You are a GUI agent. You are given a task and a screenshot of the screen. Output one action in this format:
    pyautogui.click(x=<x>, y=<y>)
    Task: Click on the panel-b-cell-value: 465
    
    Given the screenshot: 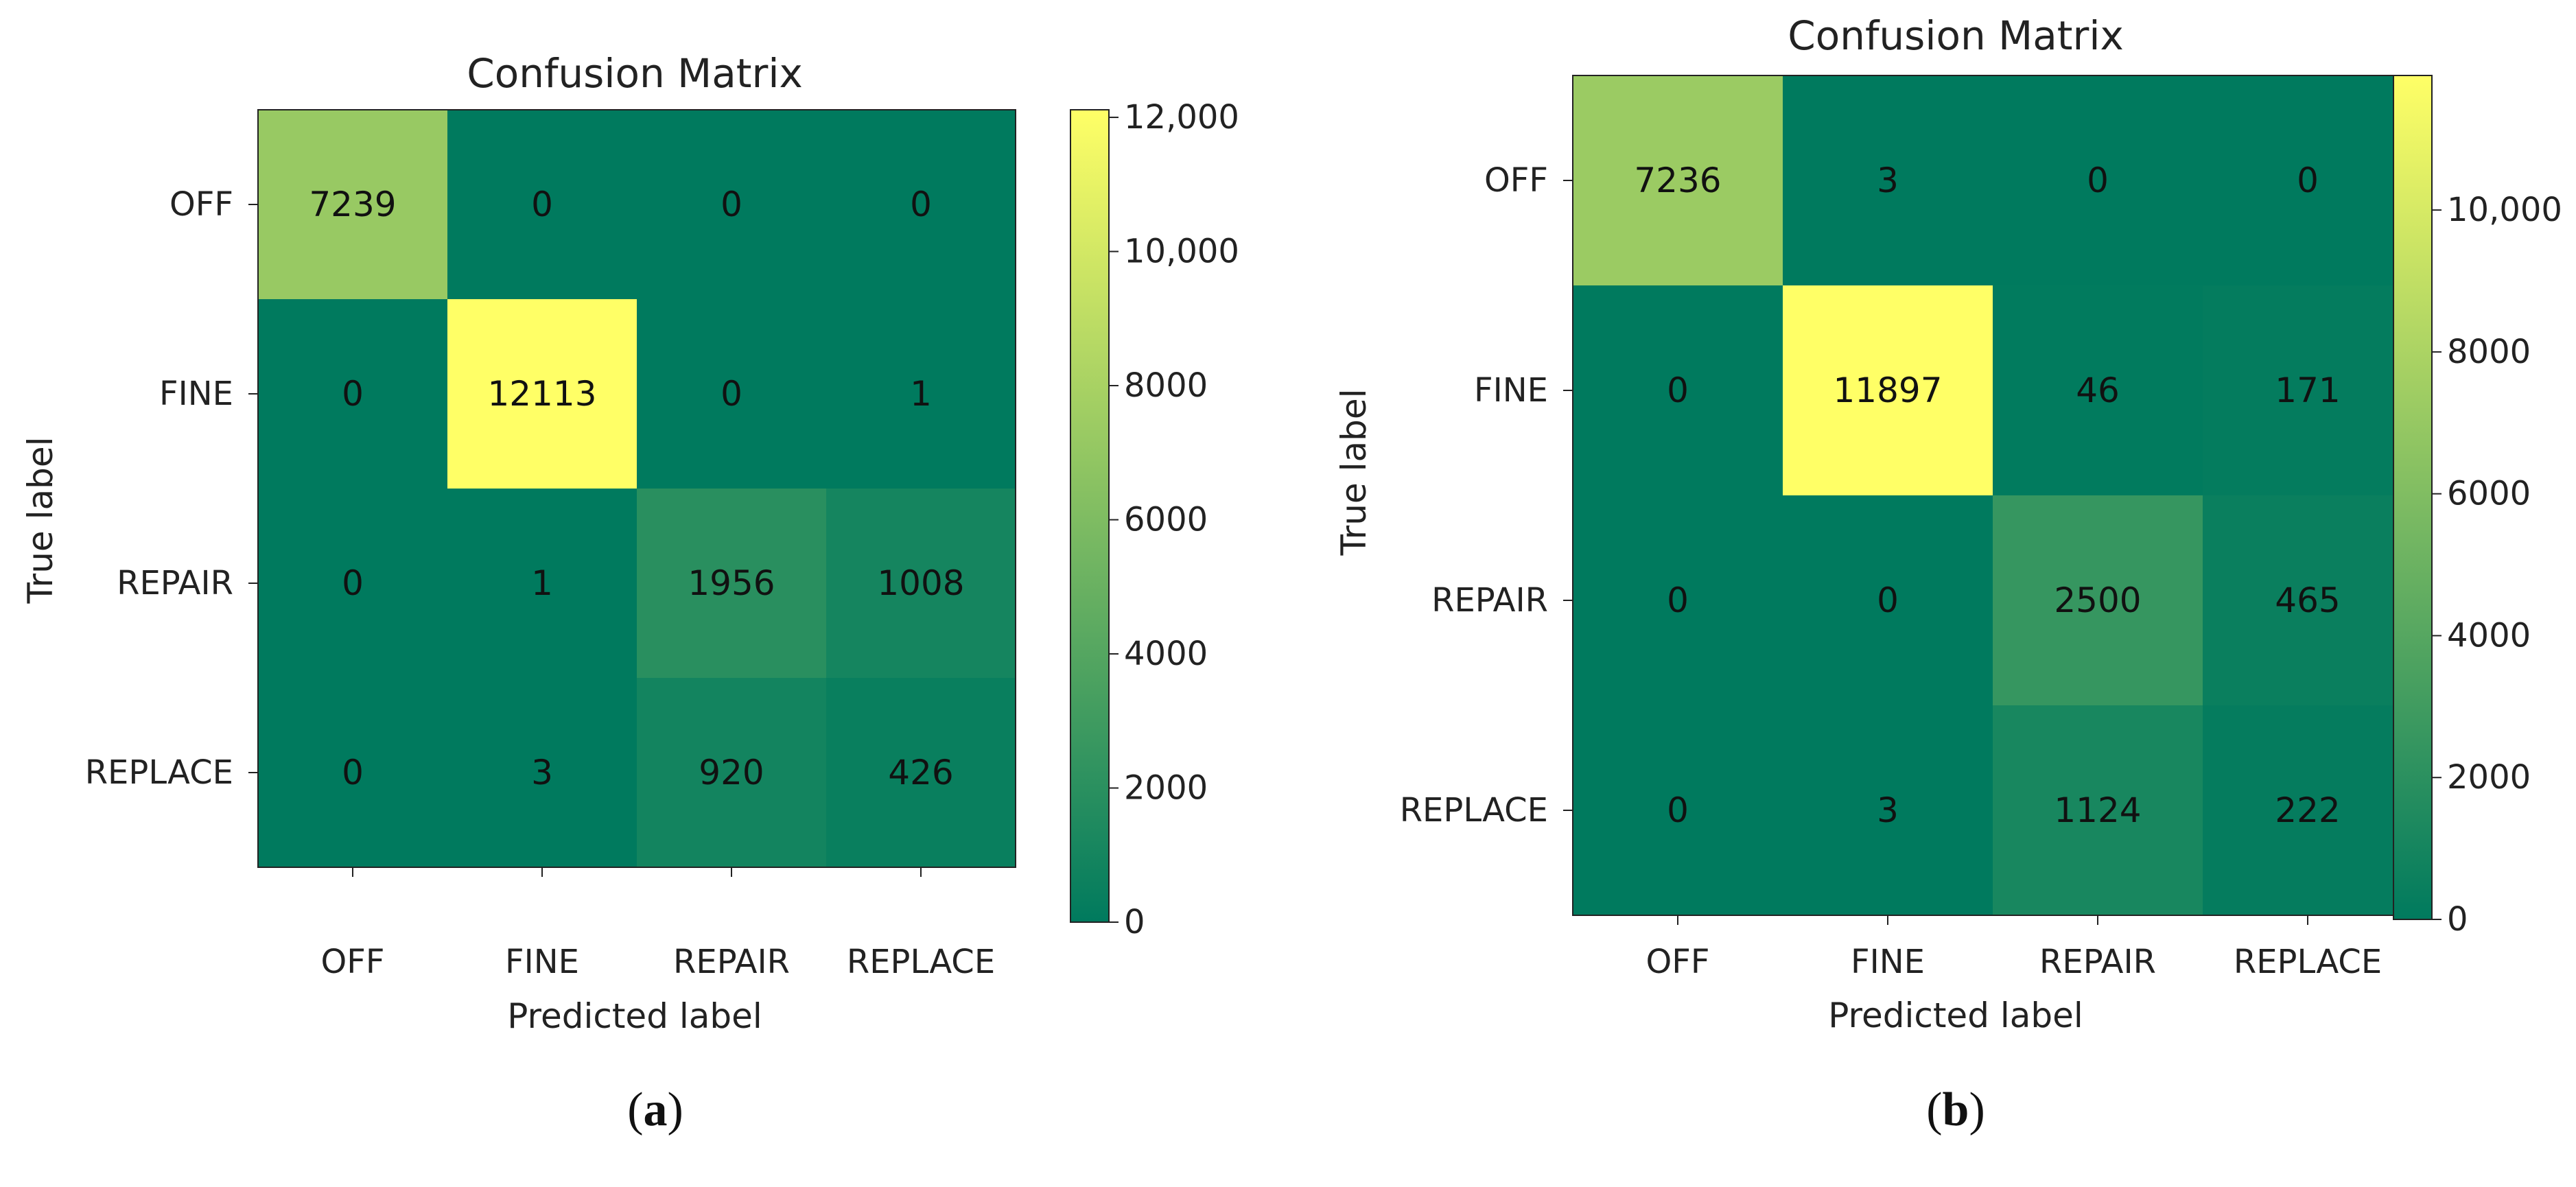 What is the action you would take?
    pyautogui.click(x=2307, y=600)
    